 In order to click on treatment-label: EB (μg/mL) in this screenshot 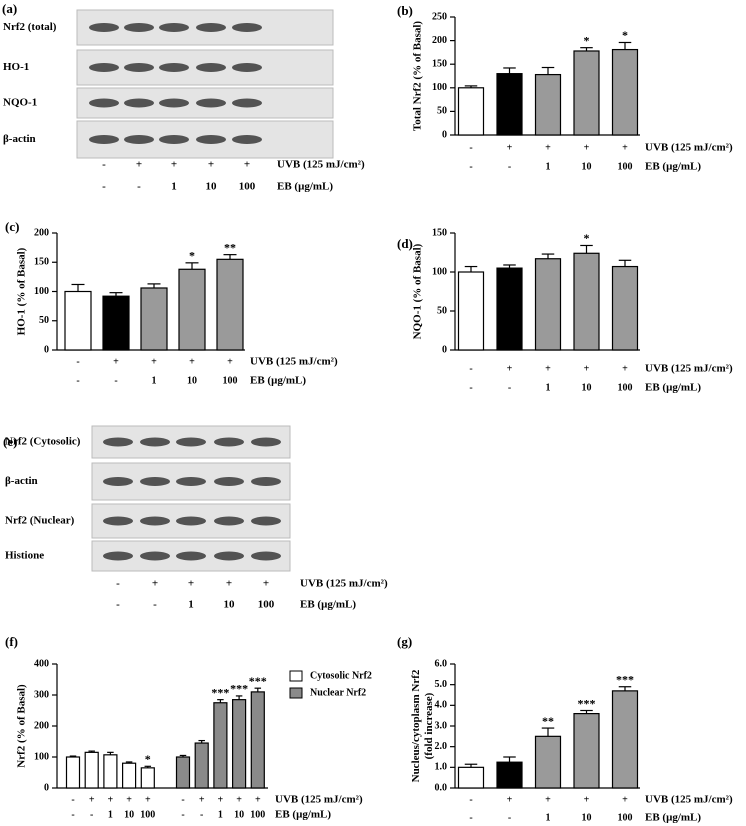, I will do `click(305, 187)`.